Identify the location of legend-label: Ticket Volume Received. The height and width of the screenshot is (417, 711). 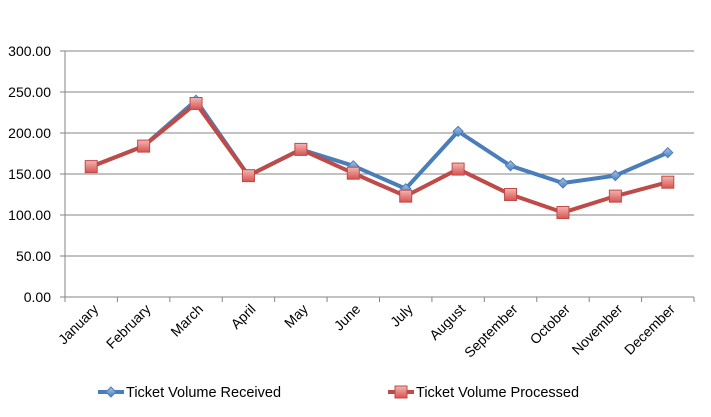
(203, 393).